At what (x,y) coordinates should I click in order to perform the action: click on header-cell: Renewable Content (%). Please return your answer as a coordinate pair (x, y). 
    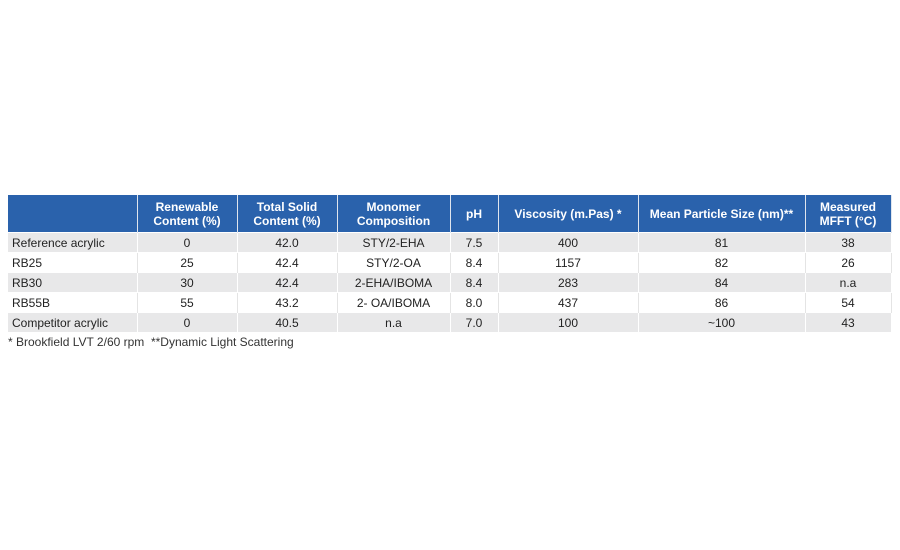
    Looking at the image, I should click on (187, 214).